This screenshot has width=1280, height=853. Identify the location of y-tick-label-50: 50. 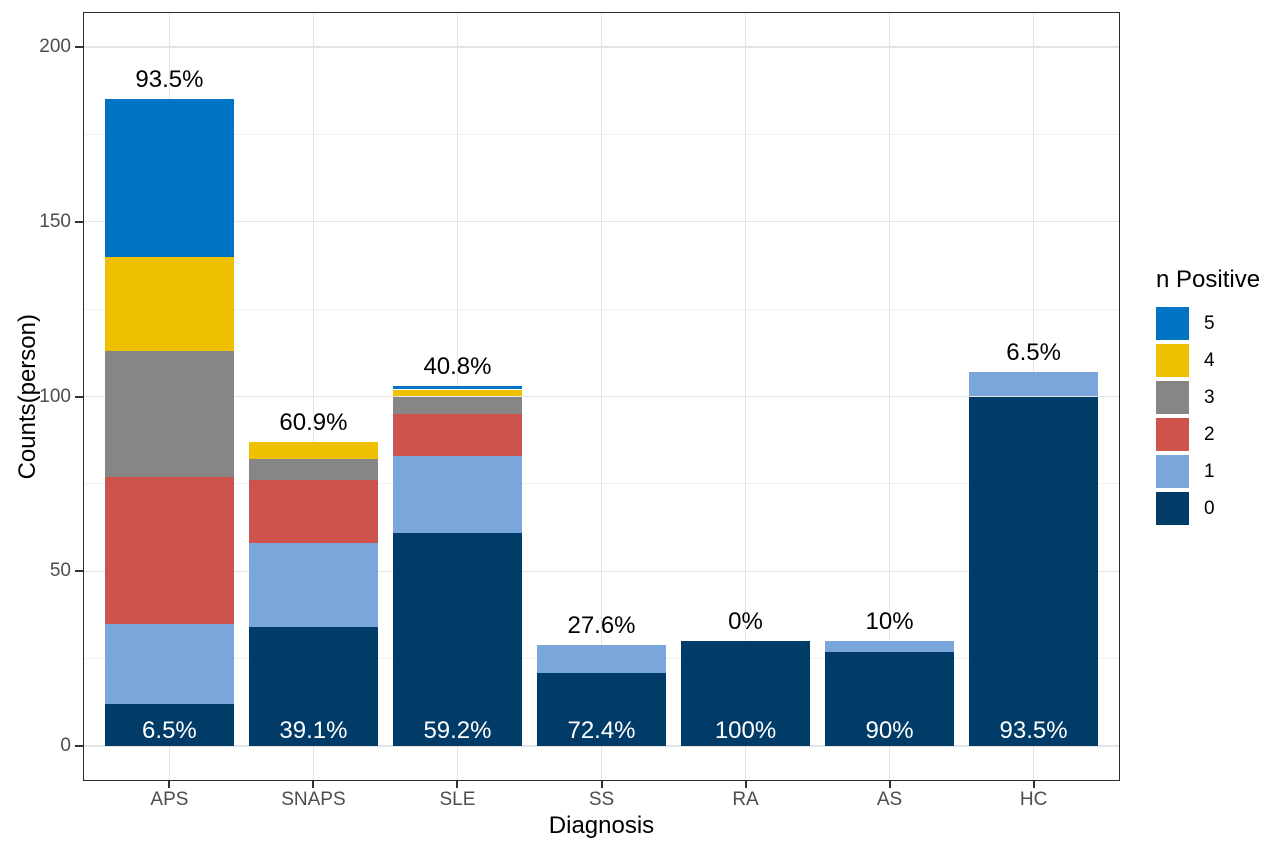
(60, 571).